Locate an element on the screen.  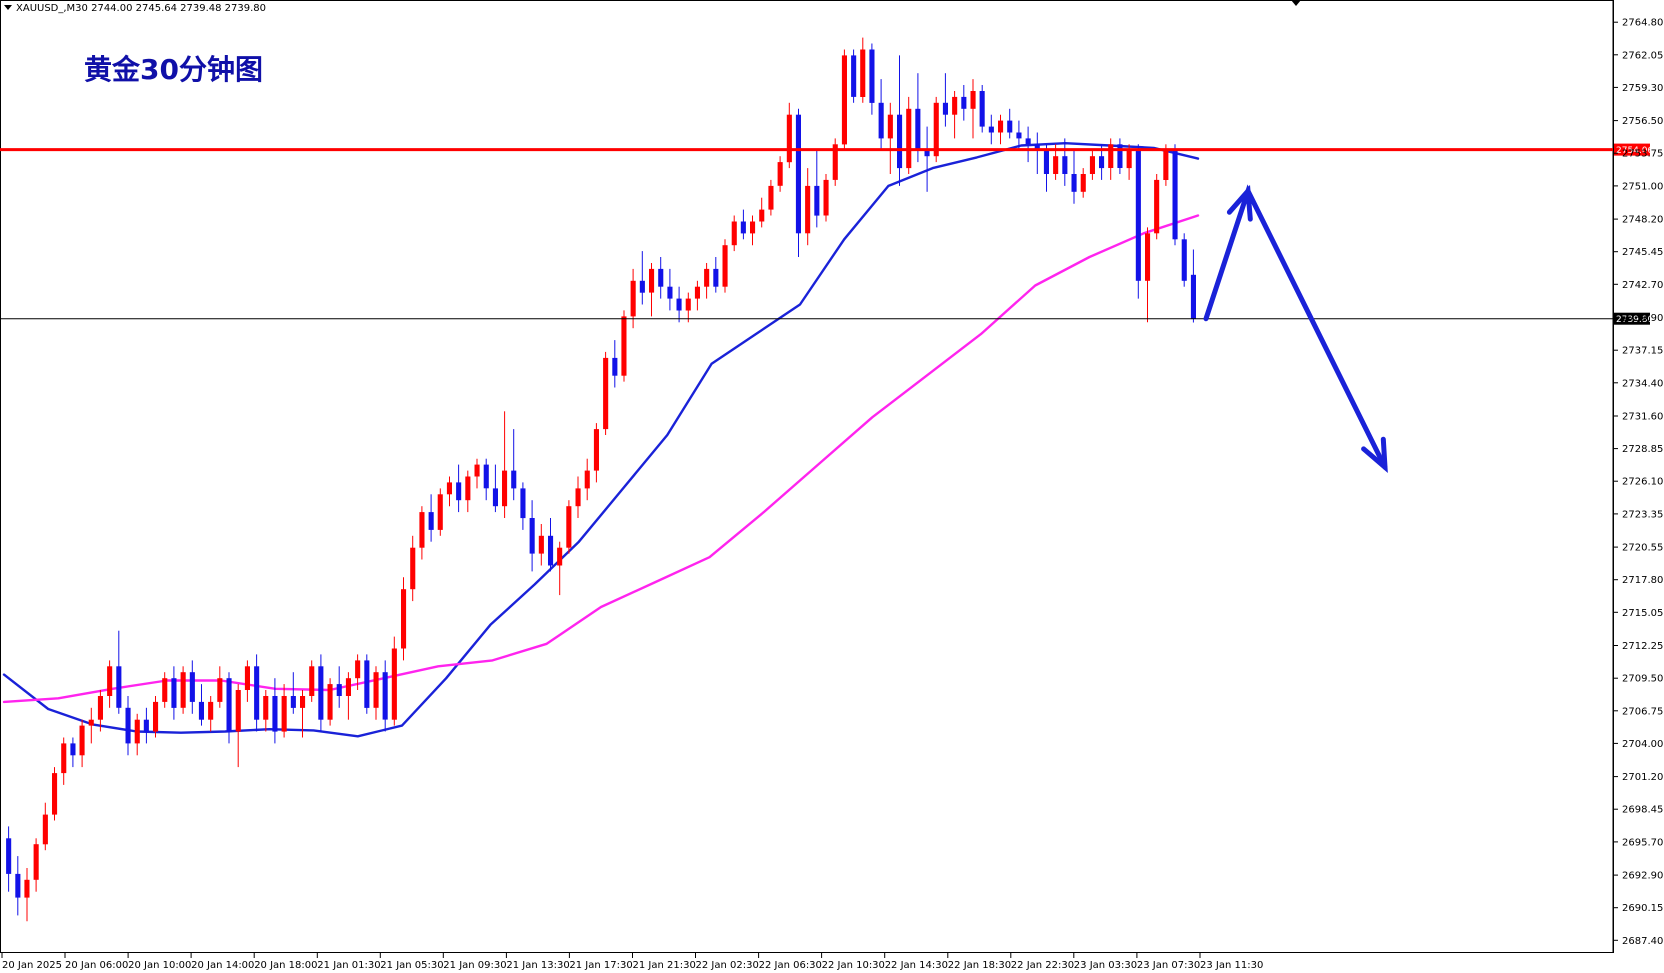
x-tick-label: 21 Jan 09:30 is located at coordinates (474, 965).